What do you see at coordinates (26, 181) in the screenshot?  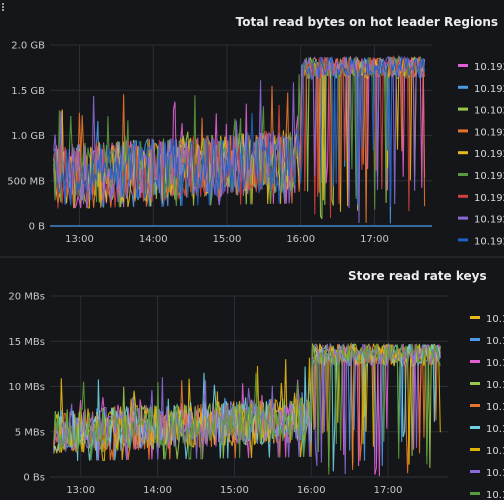 I see `y-tick-label: 500 MB` at bounding box center [26, 181].